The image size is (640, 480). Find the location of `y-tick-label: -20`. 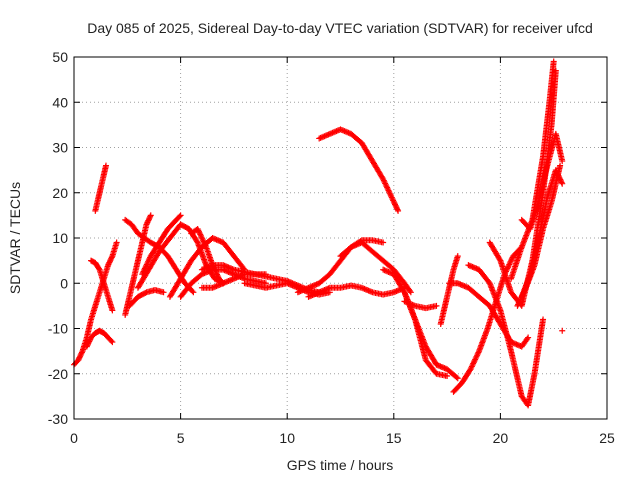

y-tick-label: -20 is located at coordinates (58, 374).